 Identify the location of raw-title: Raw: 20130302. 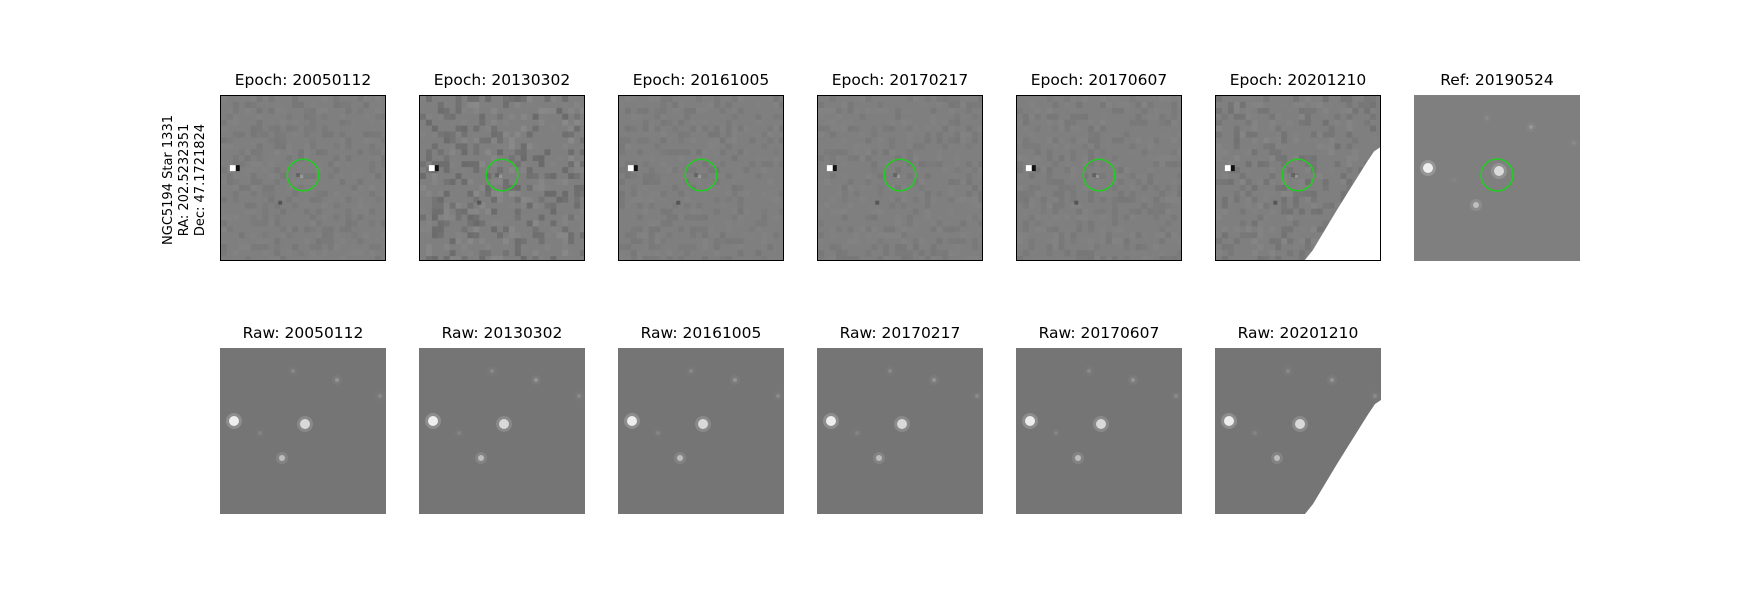
(502, 333).